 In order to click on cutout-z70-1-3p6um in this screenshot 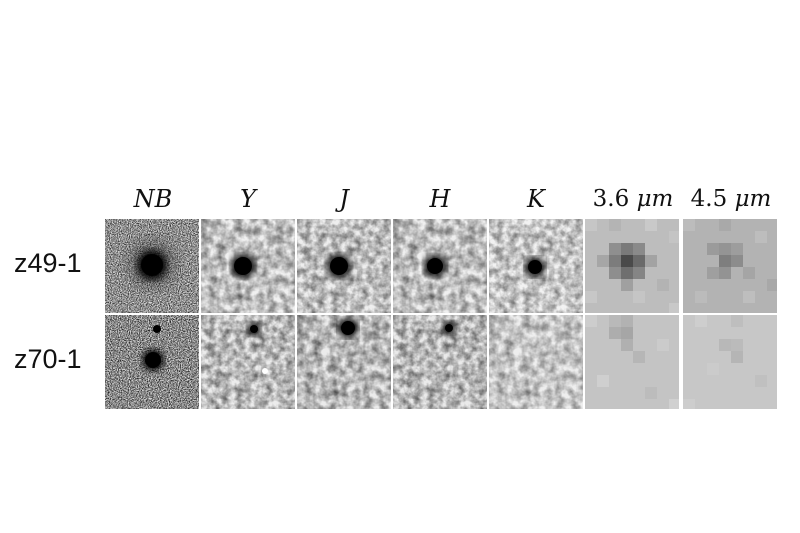, I will do `click(632, 362)`.